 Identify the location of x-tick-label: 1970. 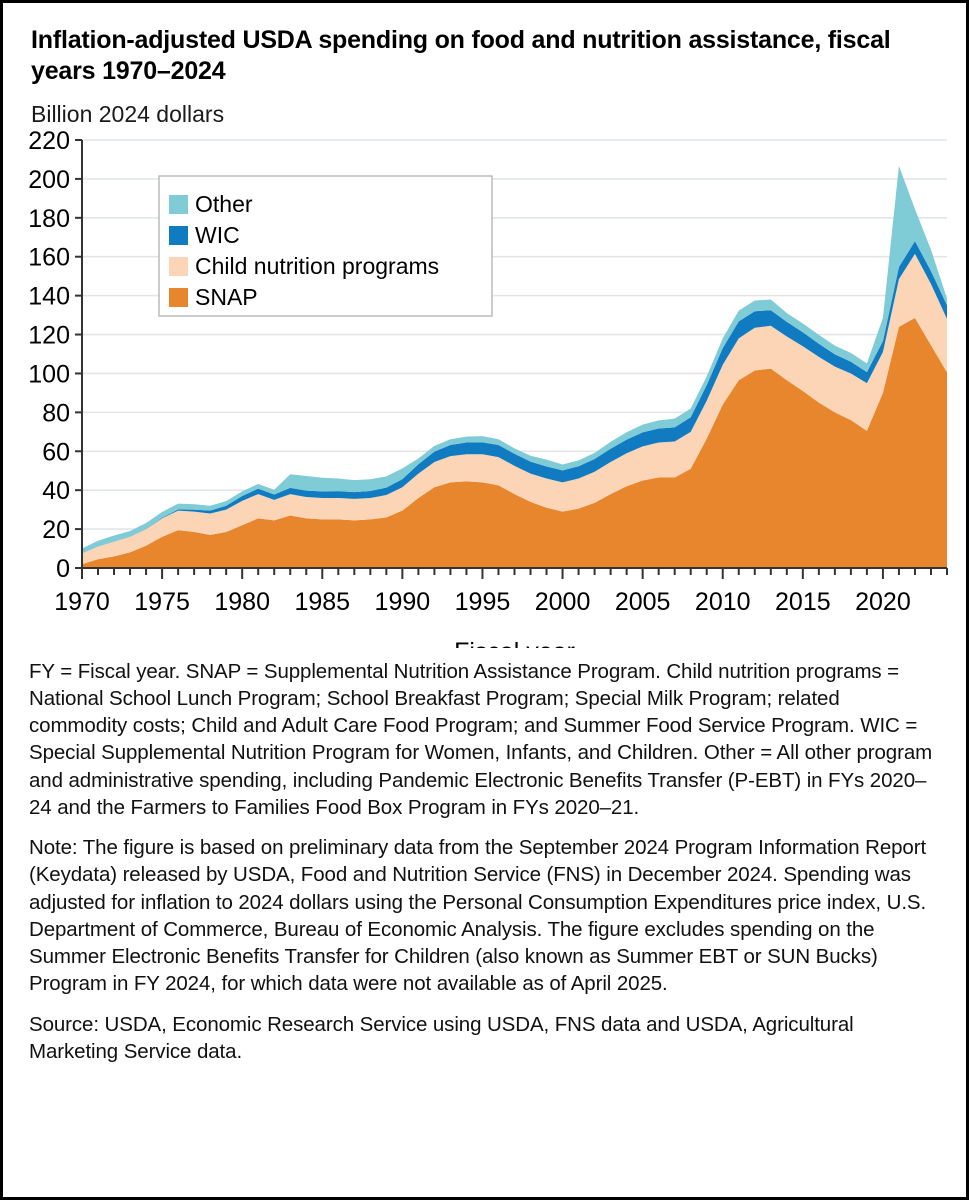
(82, 602).